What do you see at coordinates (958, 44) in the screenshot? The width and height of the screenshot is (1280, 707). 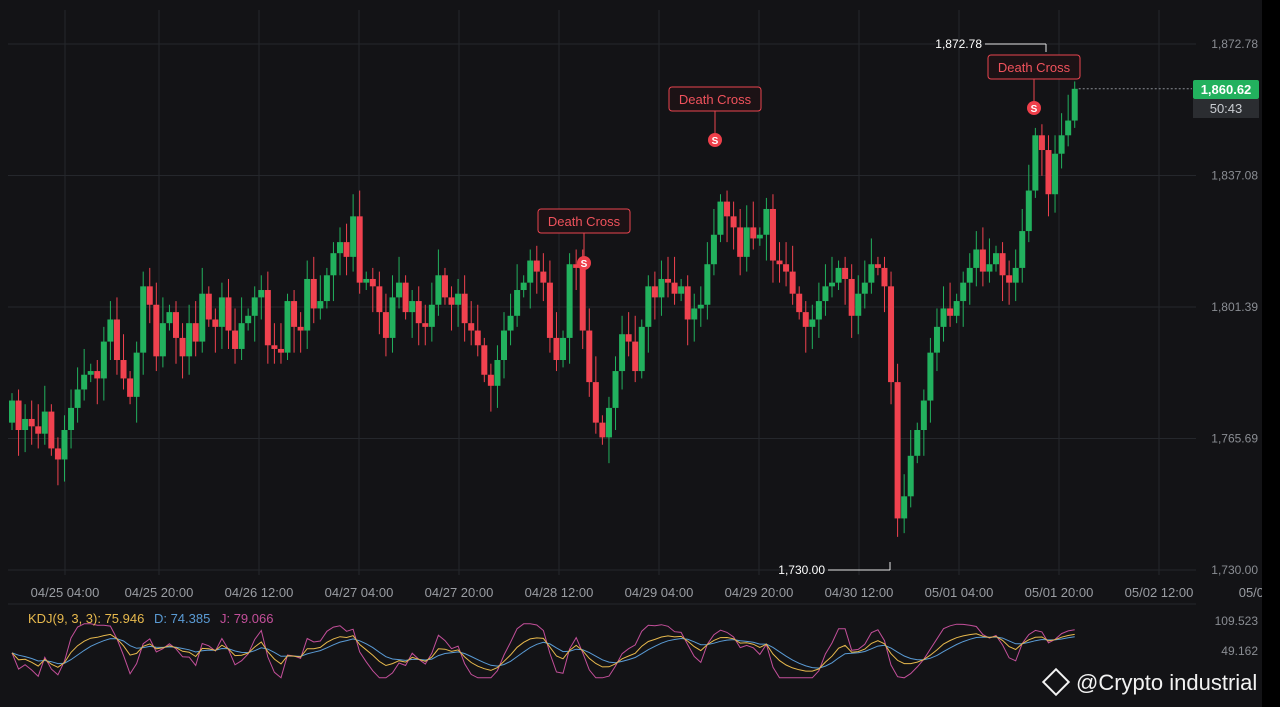 I see `high-label: 1,872.78` at bounding box center [958, 44].